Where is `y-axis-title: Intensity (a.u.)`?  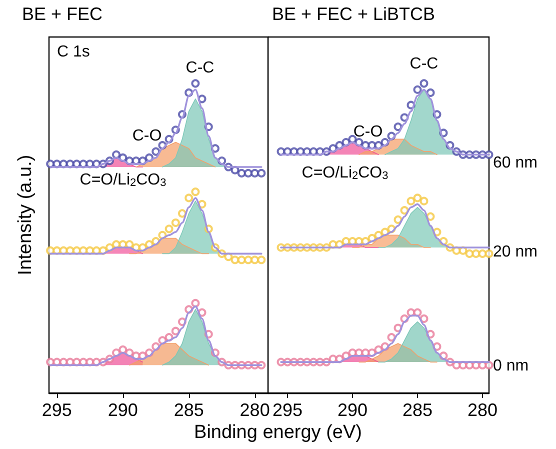
y-axis-title: Intensity (a.u.) is located at coordinates (26, 215).